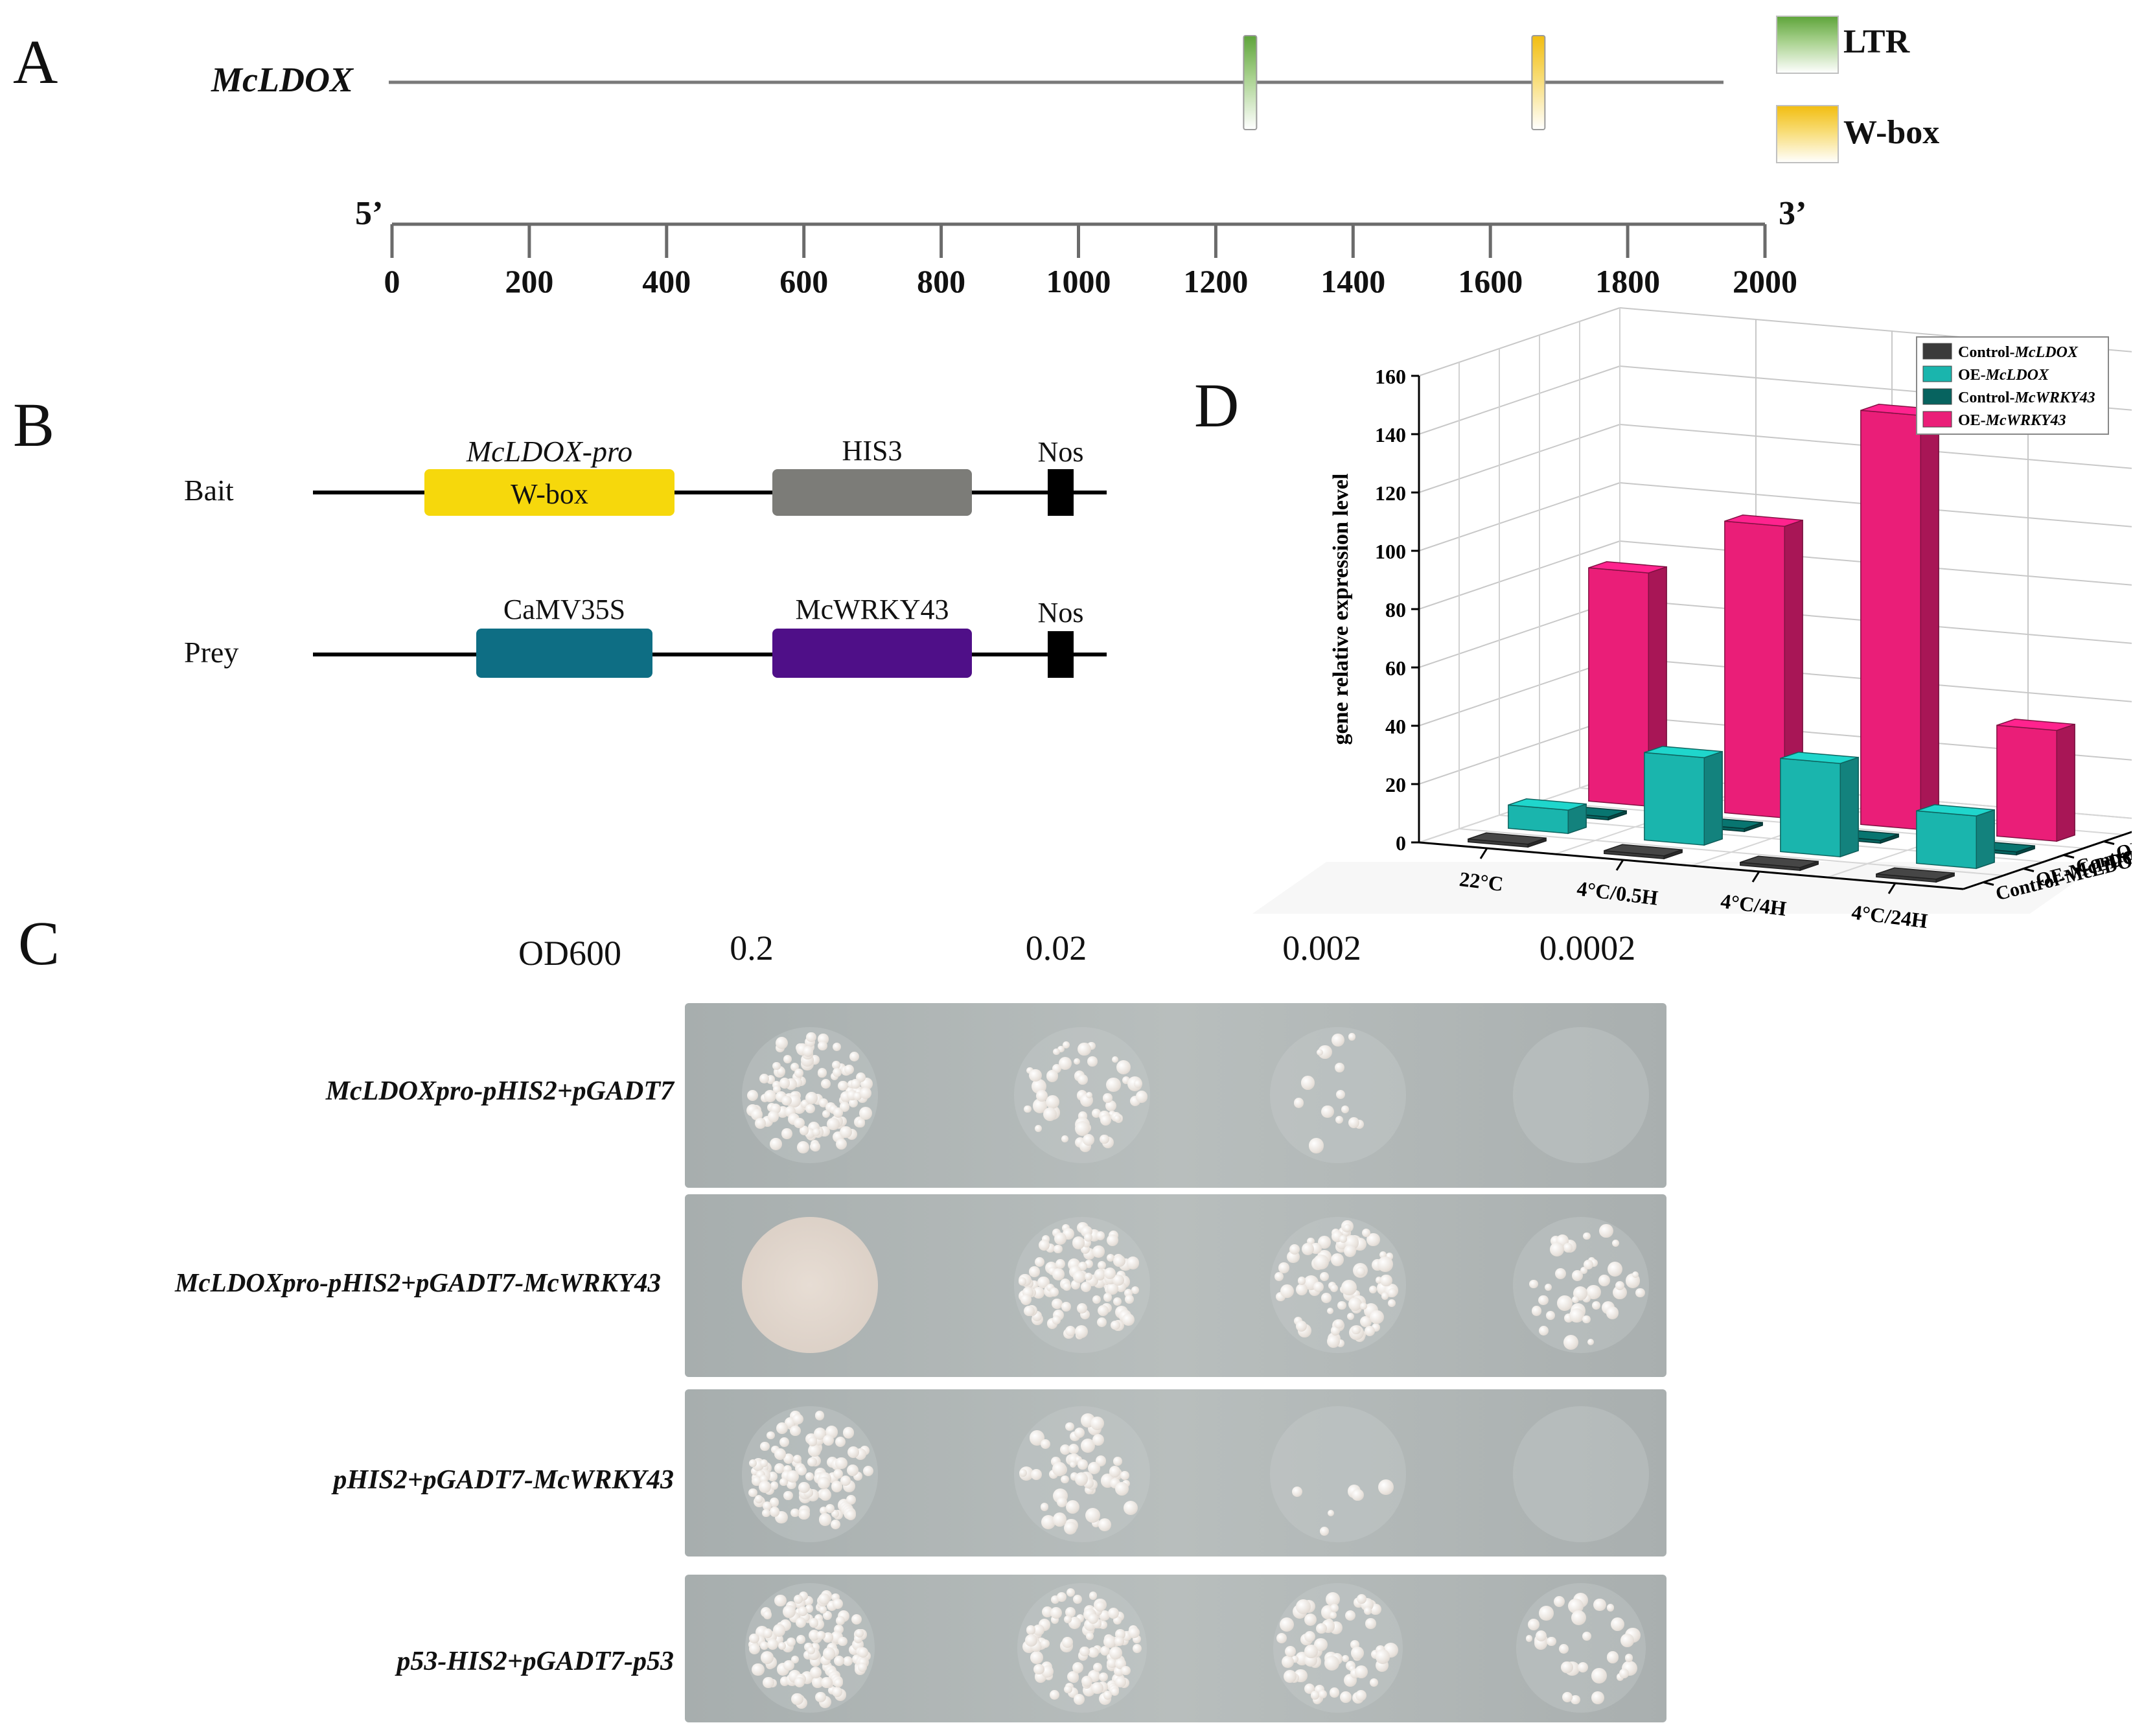 The width and height of the screenshot is (2133, 1736). Describe the element at coordinates (1078, 281) in the screenshot. I see `axis-tick-label: 1000` at that location.